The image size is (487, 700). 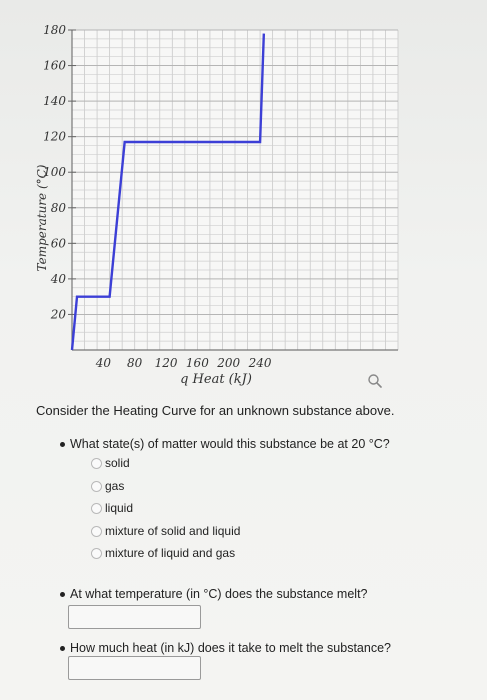 What do you see at coordinates (135, 363) in the screenshot?
I see `x-tick-label: 80` at bounding box center [135, 363].